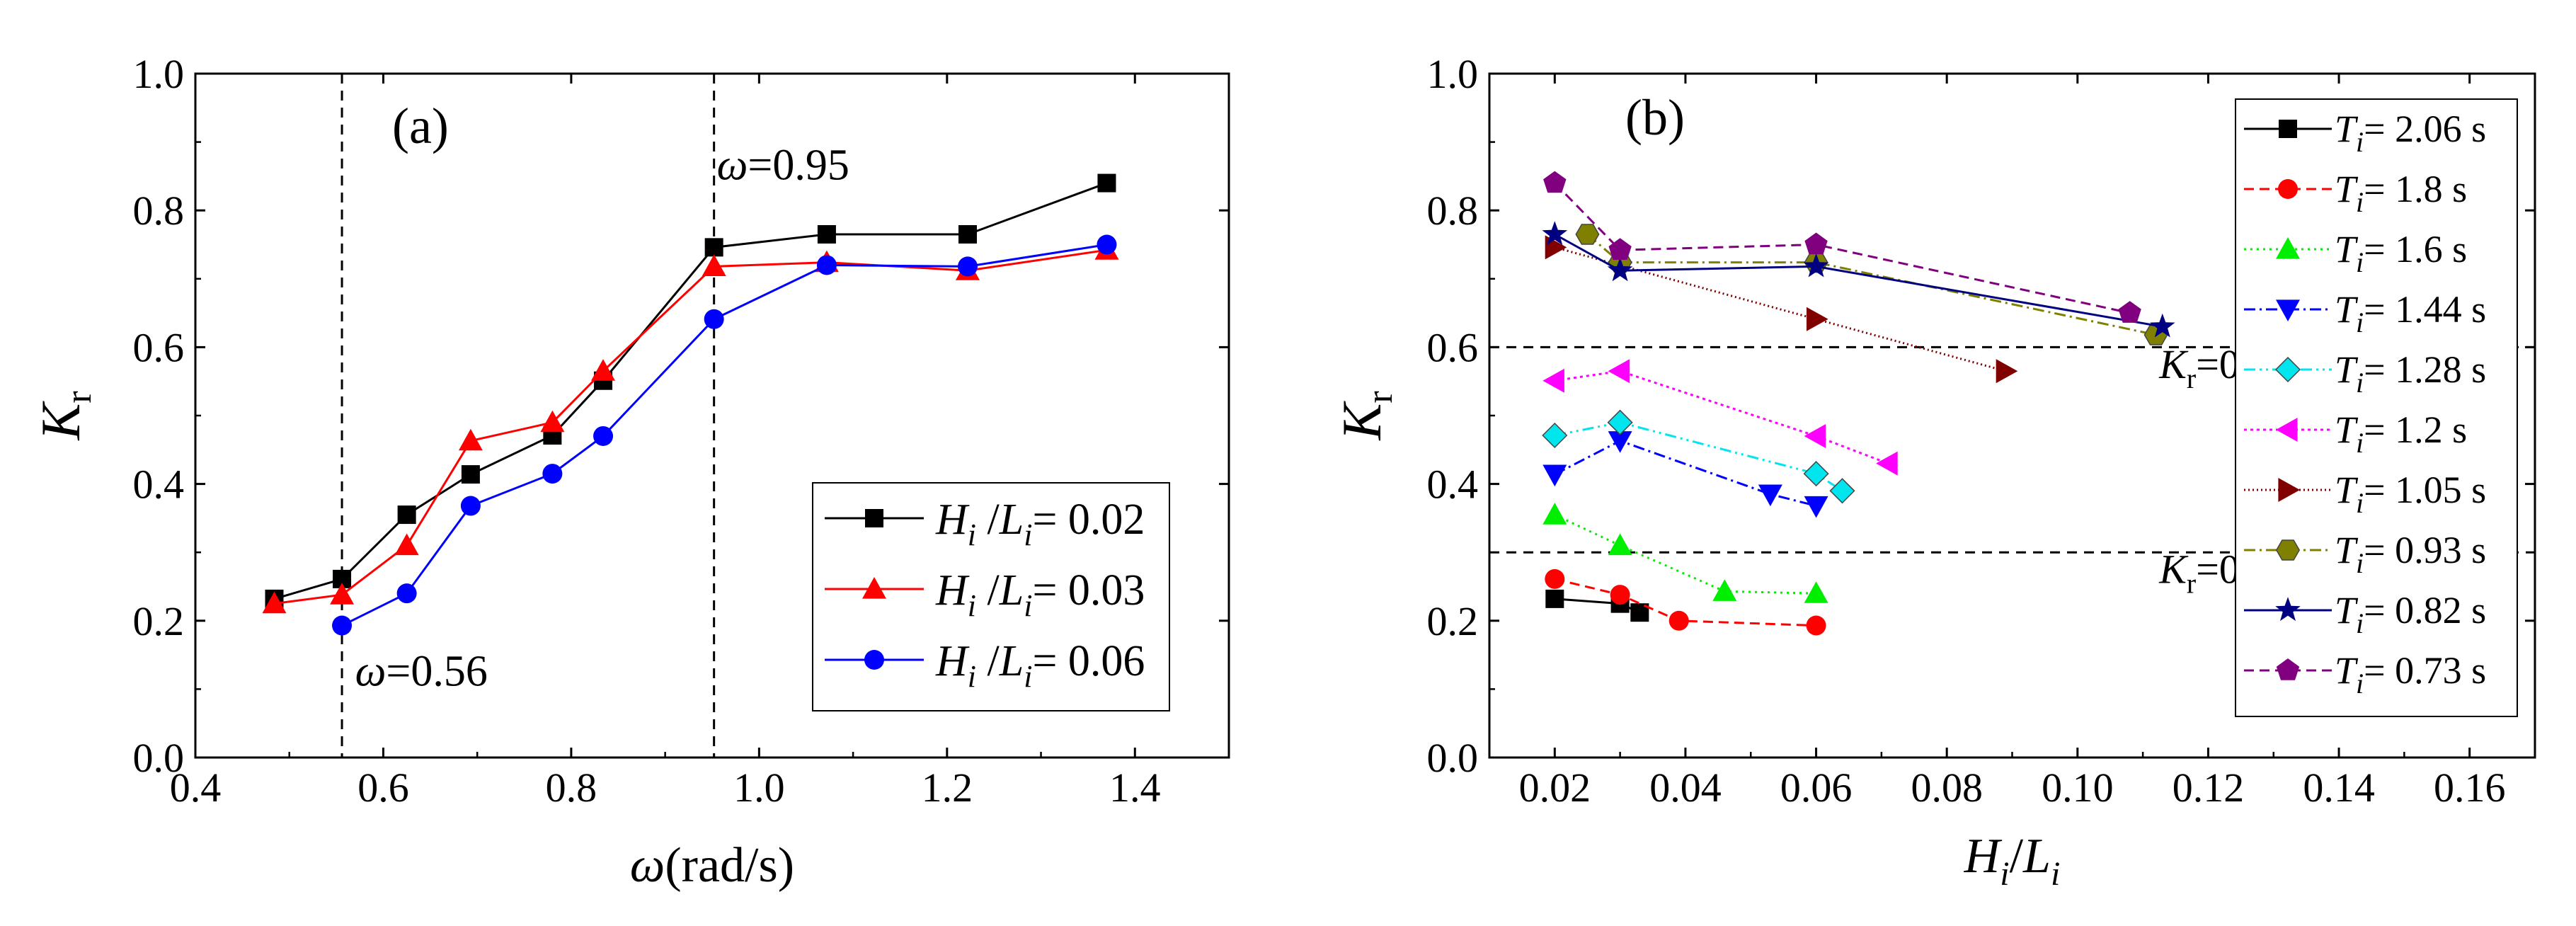  I want to click on vline-value: =0.95, so click(798, 166).